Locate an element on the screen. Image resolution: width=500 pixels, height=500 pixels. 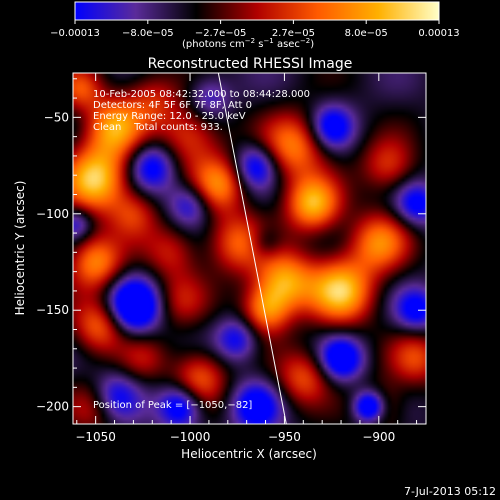
colorbar-tick-label: 2.7e−05 is located at coordinates (293, 33).